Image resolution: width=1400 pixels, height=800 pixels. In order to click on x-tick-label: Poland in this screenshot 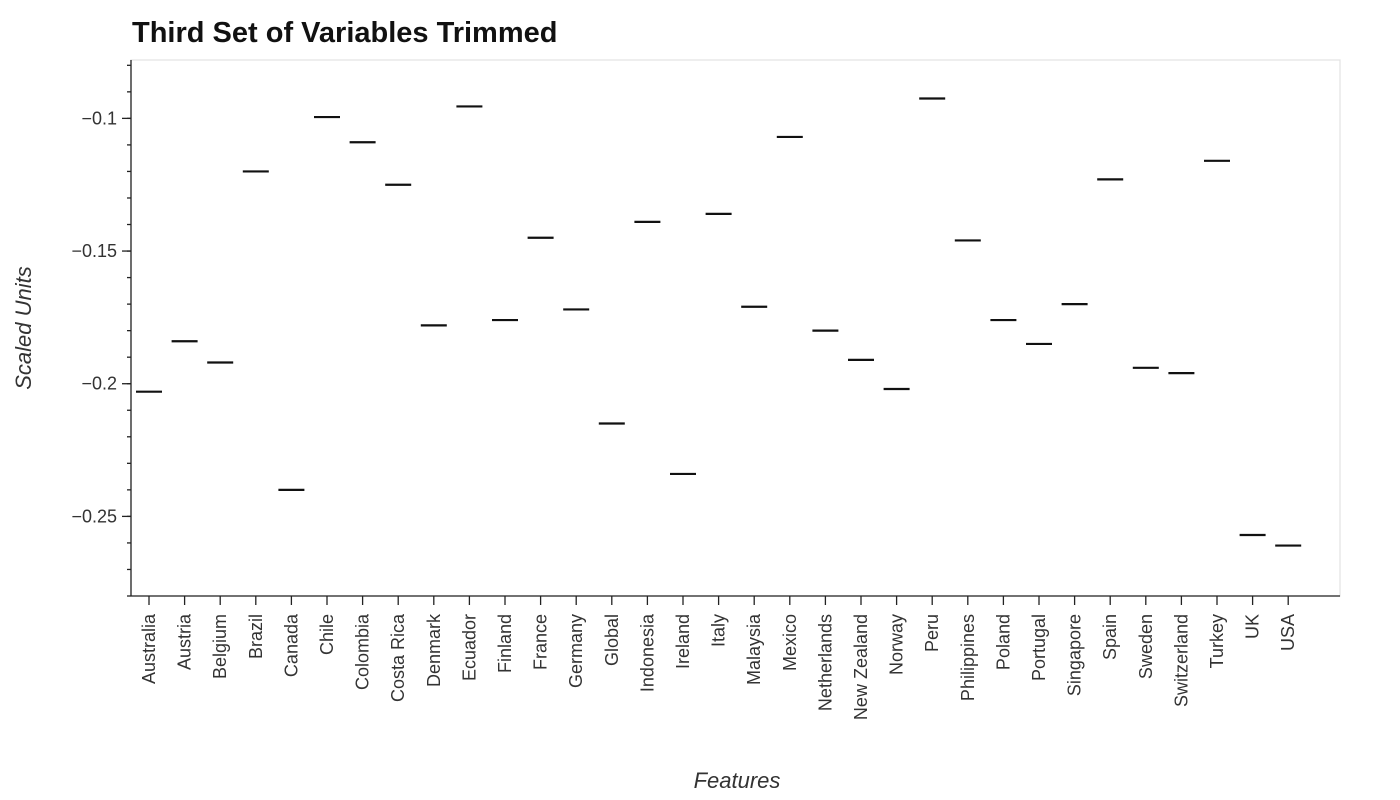, I will do `click(1003, 642)`.